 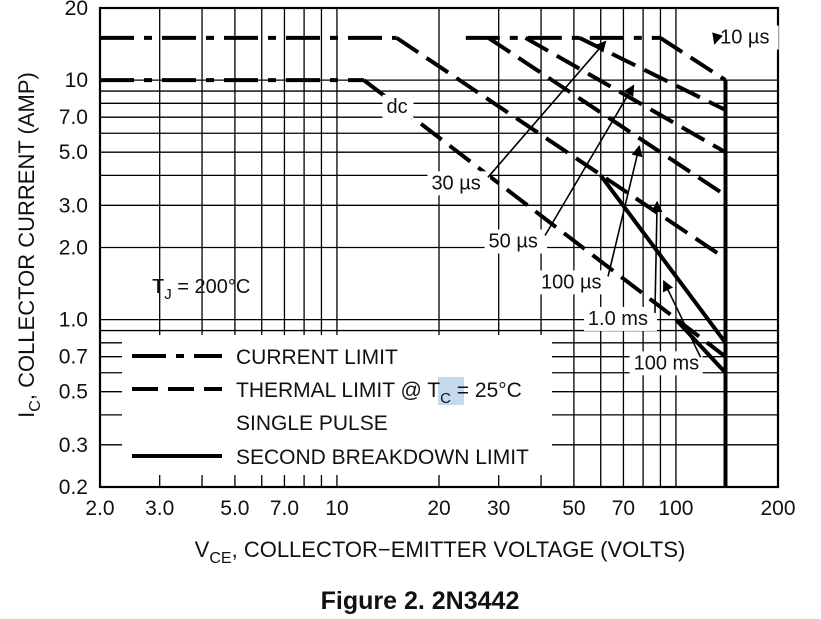 What do you see at coordinates (440, 552) in the screenshot?
I see `x-axis-title: VCE, COLLECTOR−EMITTER VOLTAGE (VOLTS)` at bounding box center [440, 552].